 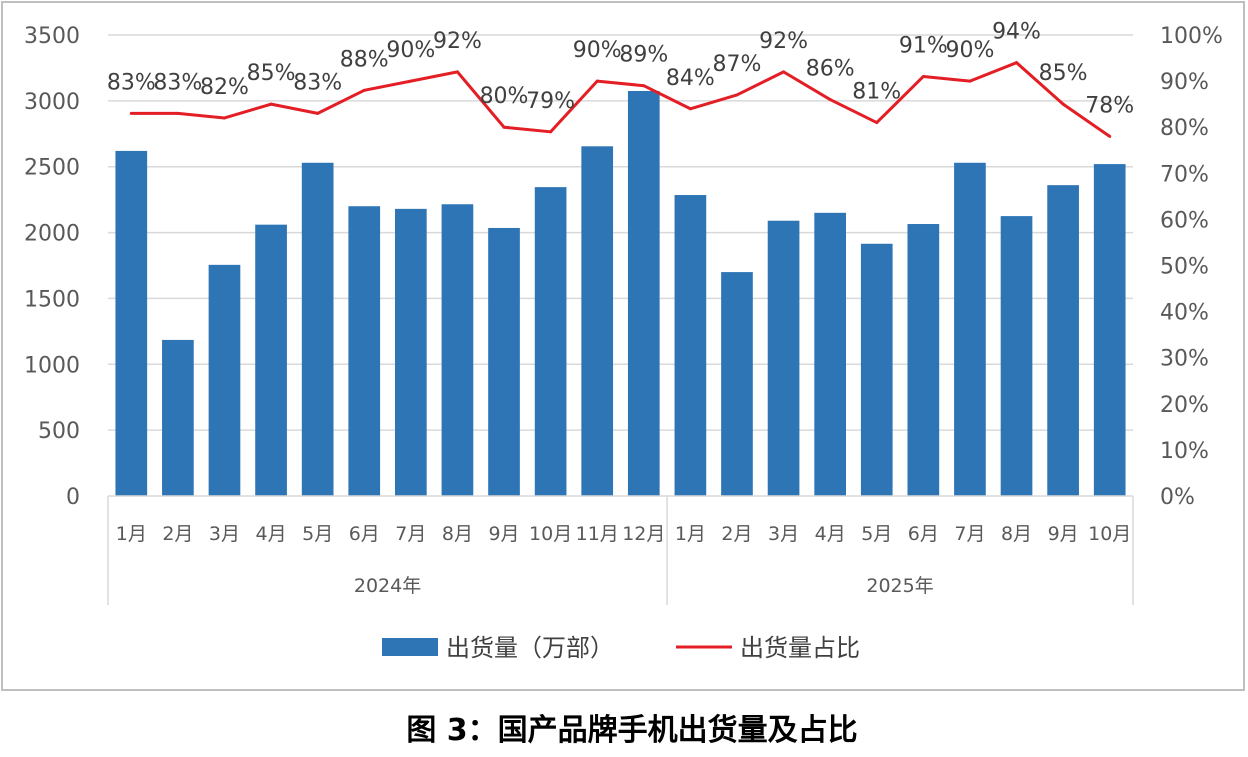 What do you see at coordinates (899, 586) in the screenshot?
I see `group-label: 2025年` at bounding box center [899, 586].